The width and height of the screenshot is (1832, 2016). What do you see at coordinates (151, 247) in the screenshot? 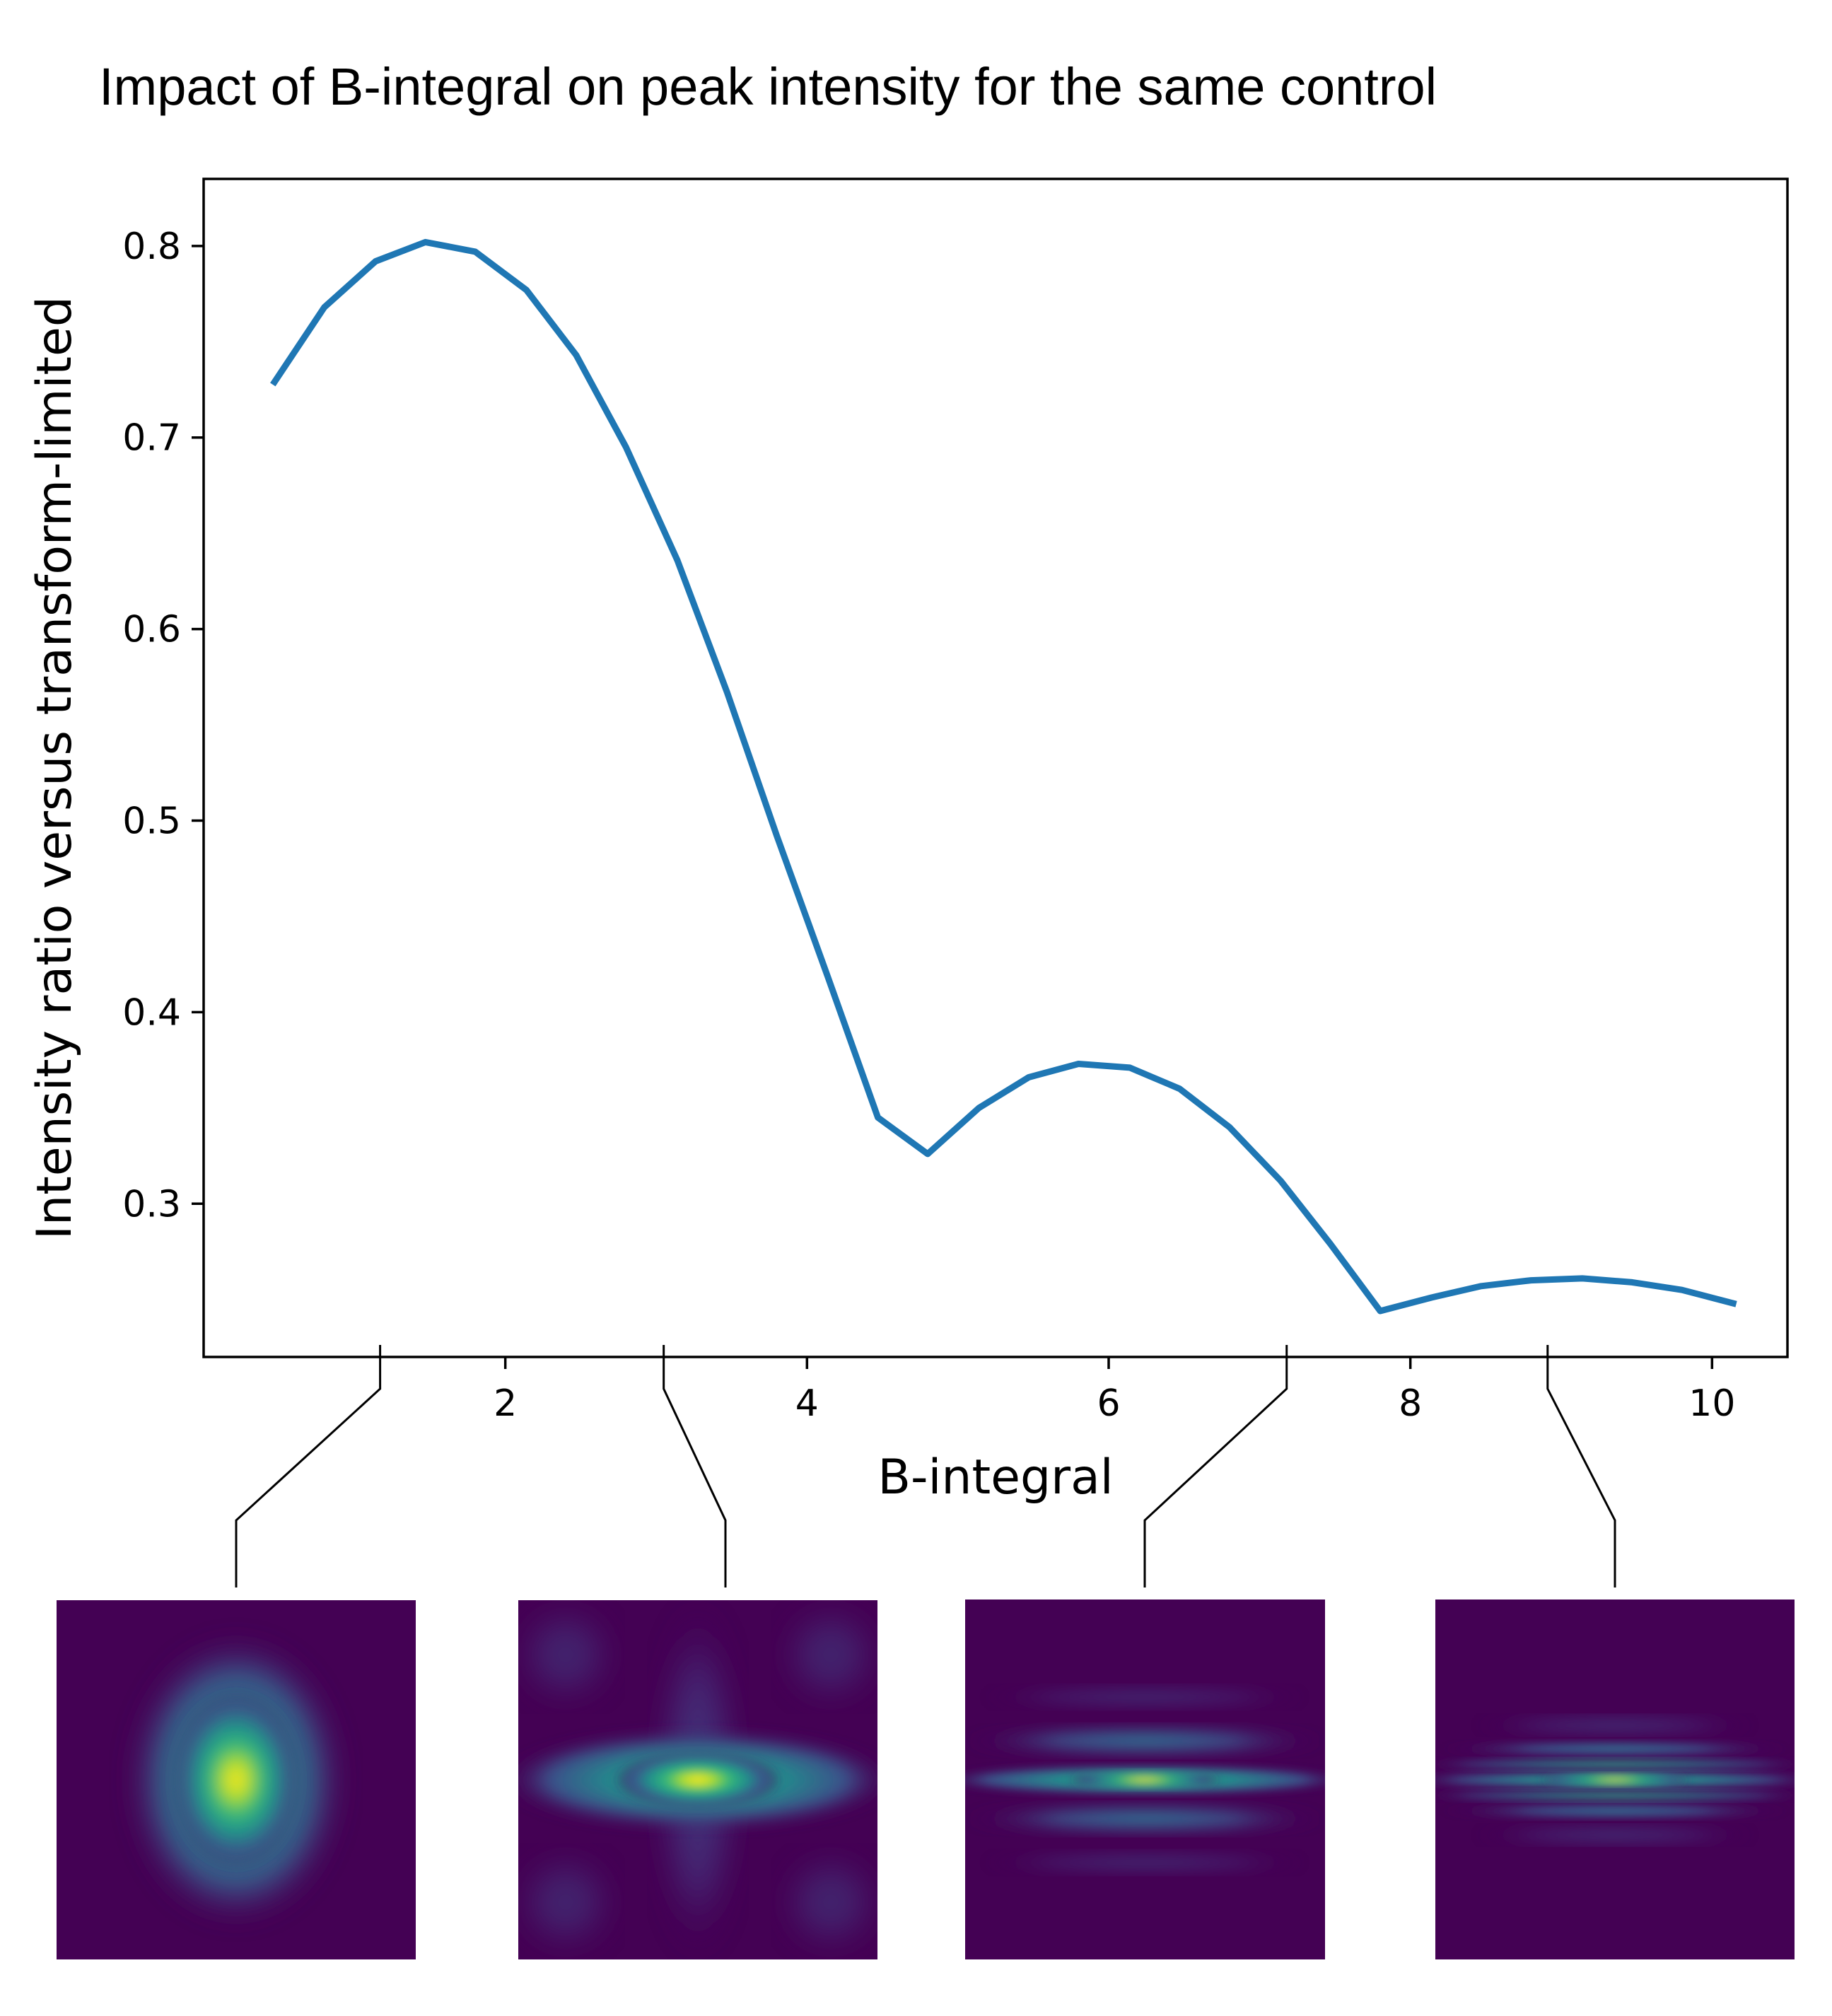
I see `y-tick-label: 0.8` at bounding box center [151, 247].